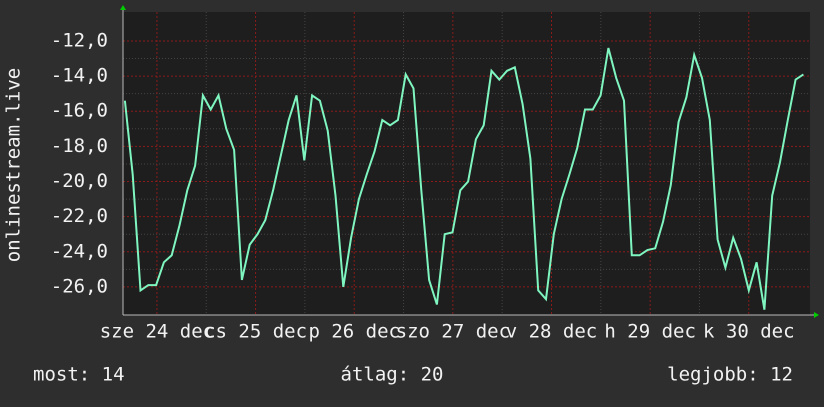 This screenshot has height=407, width=824. What do you see at coordinates (79, 181) in the screenshot?
I see `y-tick-label: -20,0` at bounding box center [79, 181].